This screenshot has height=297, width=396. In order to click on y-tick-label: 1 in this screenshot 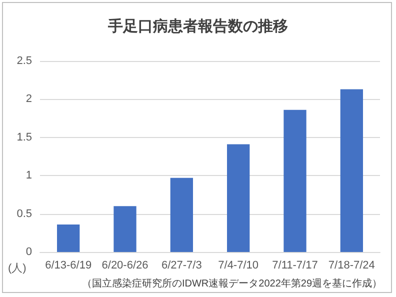, I will do `click(29, 176)`.